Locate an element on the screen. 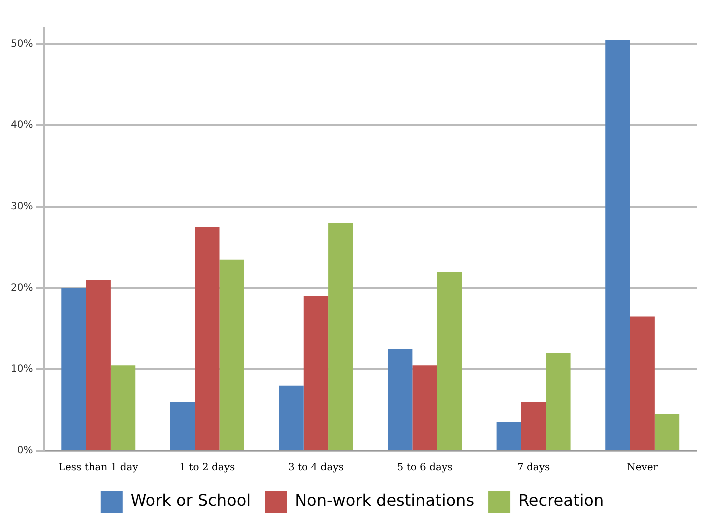  y-tick-label: 10% is located at coordinates (22, 370).